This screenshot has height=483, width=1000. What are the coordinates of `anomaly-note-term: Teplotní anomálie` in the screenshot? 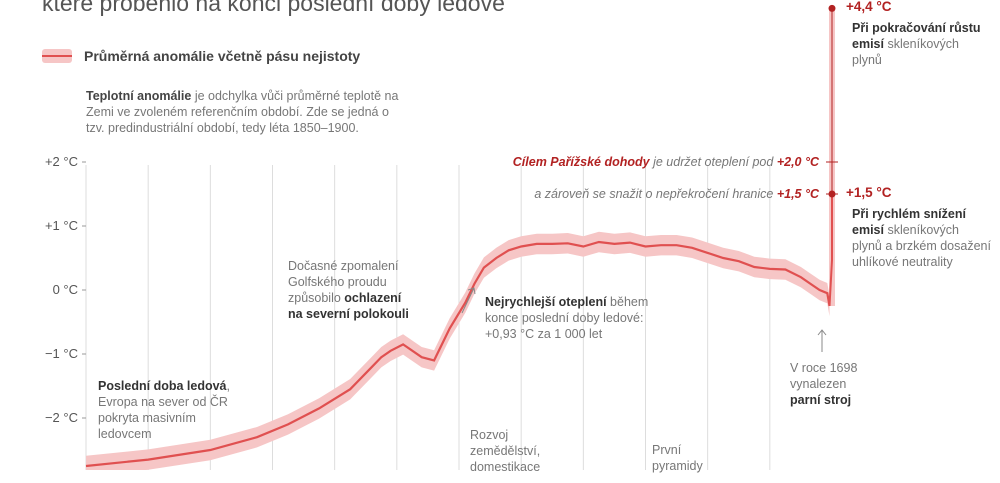 It's located at (139, 96).